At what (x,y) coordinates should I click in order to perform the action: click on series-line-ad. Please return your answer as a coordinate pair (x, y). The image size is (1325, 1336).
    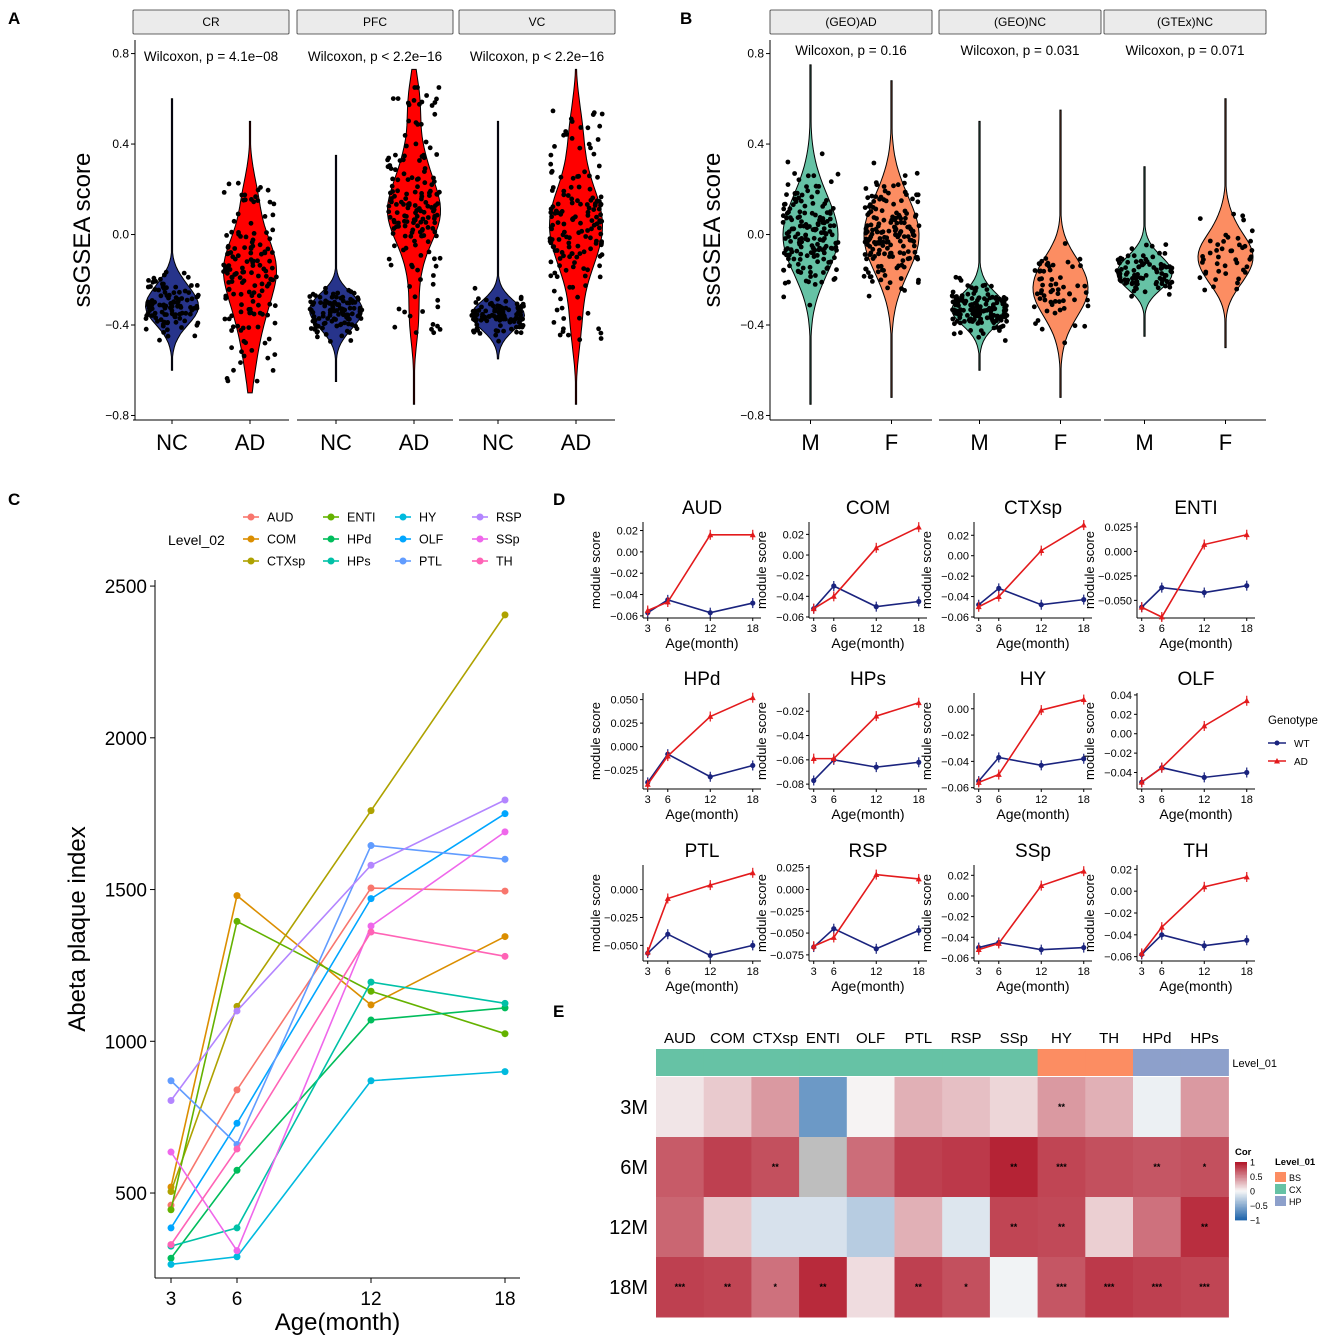
    Looking at the image, I should click on (1031, 741).